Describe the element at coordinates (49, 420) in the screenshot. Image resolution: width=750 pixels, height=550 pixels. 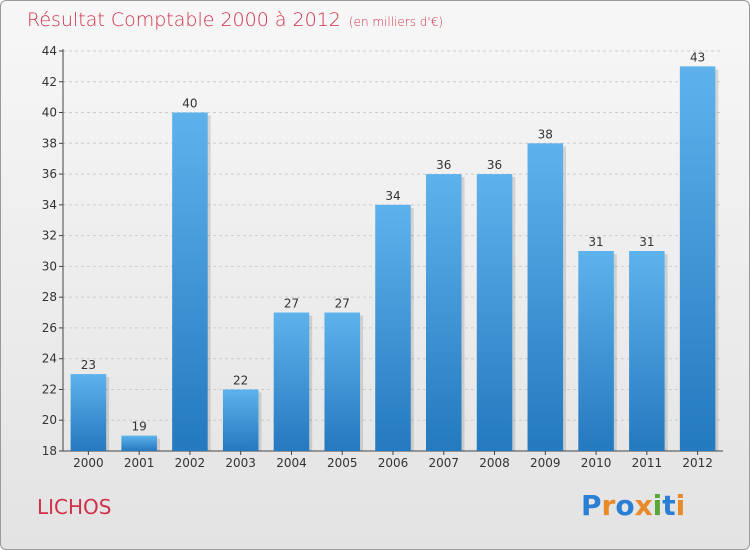
I see `y-tick-label: 20` at that location.